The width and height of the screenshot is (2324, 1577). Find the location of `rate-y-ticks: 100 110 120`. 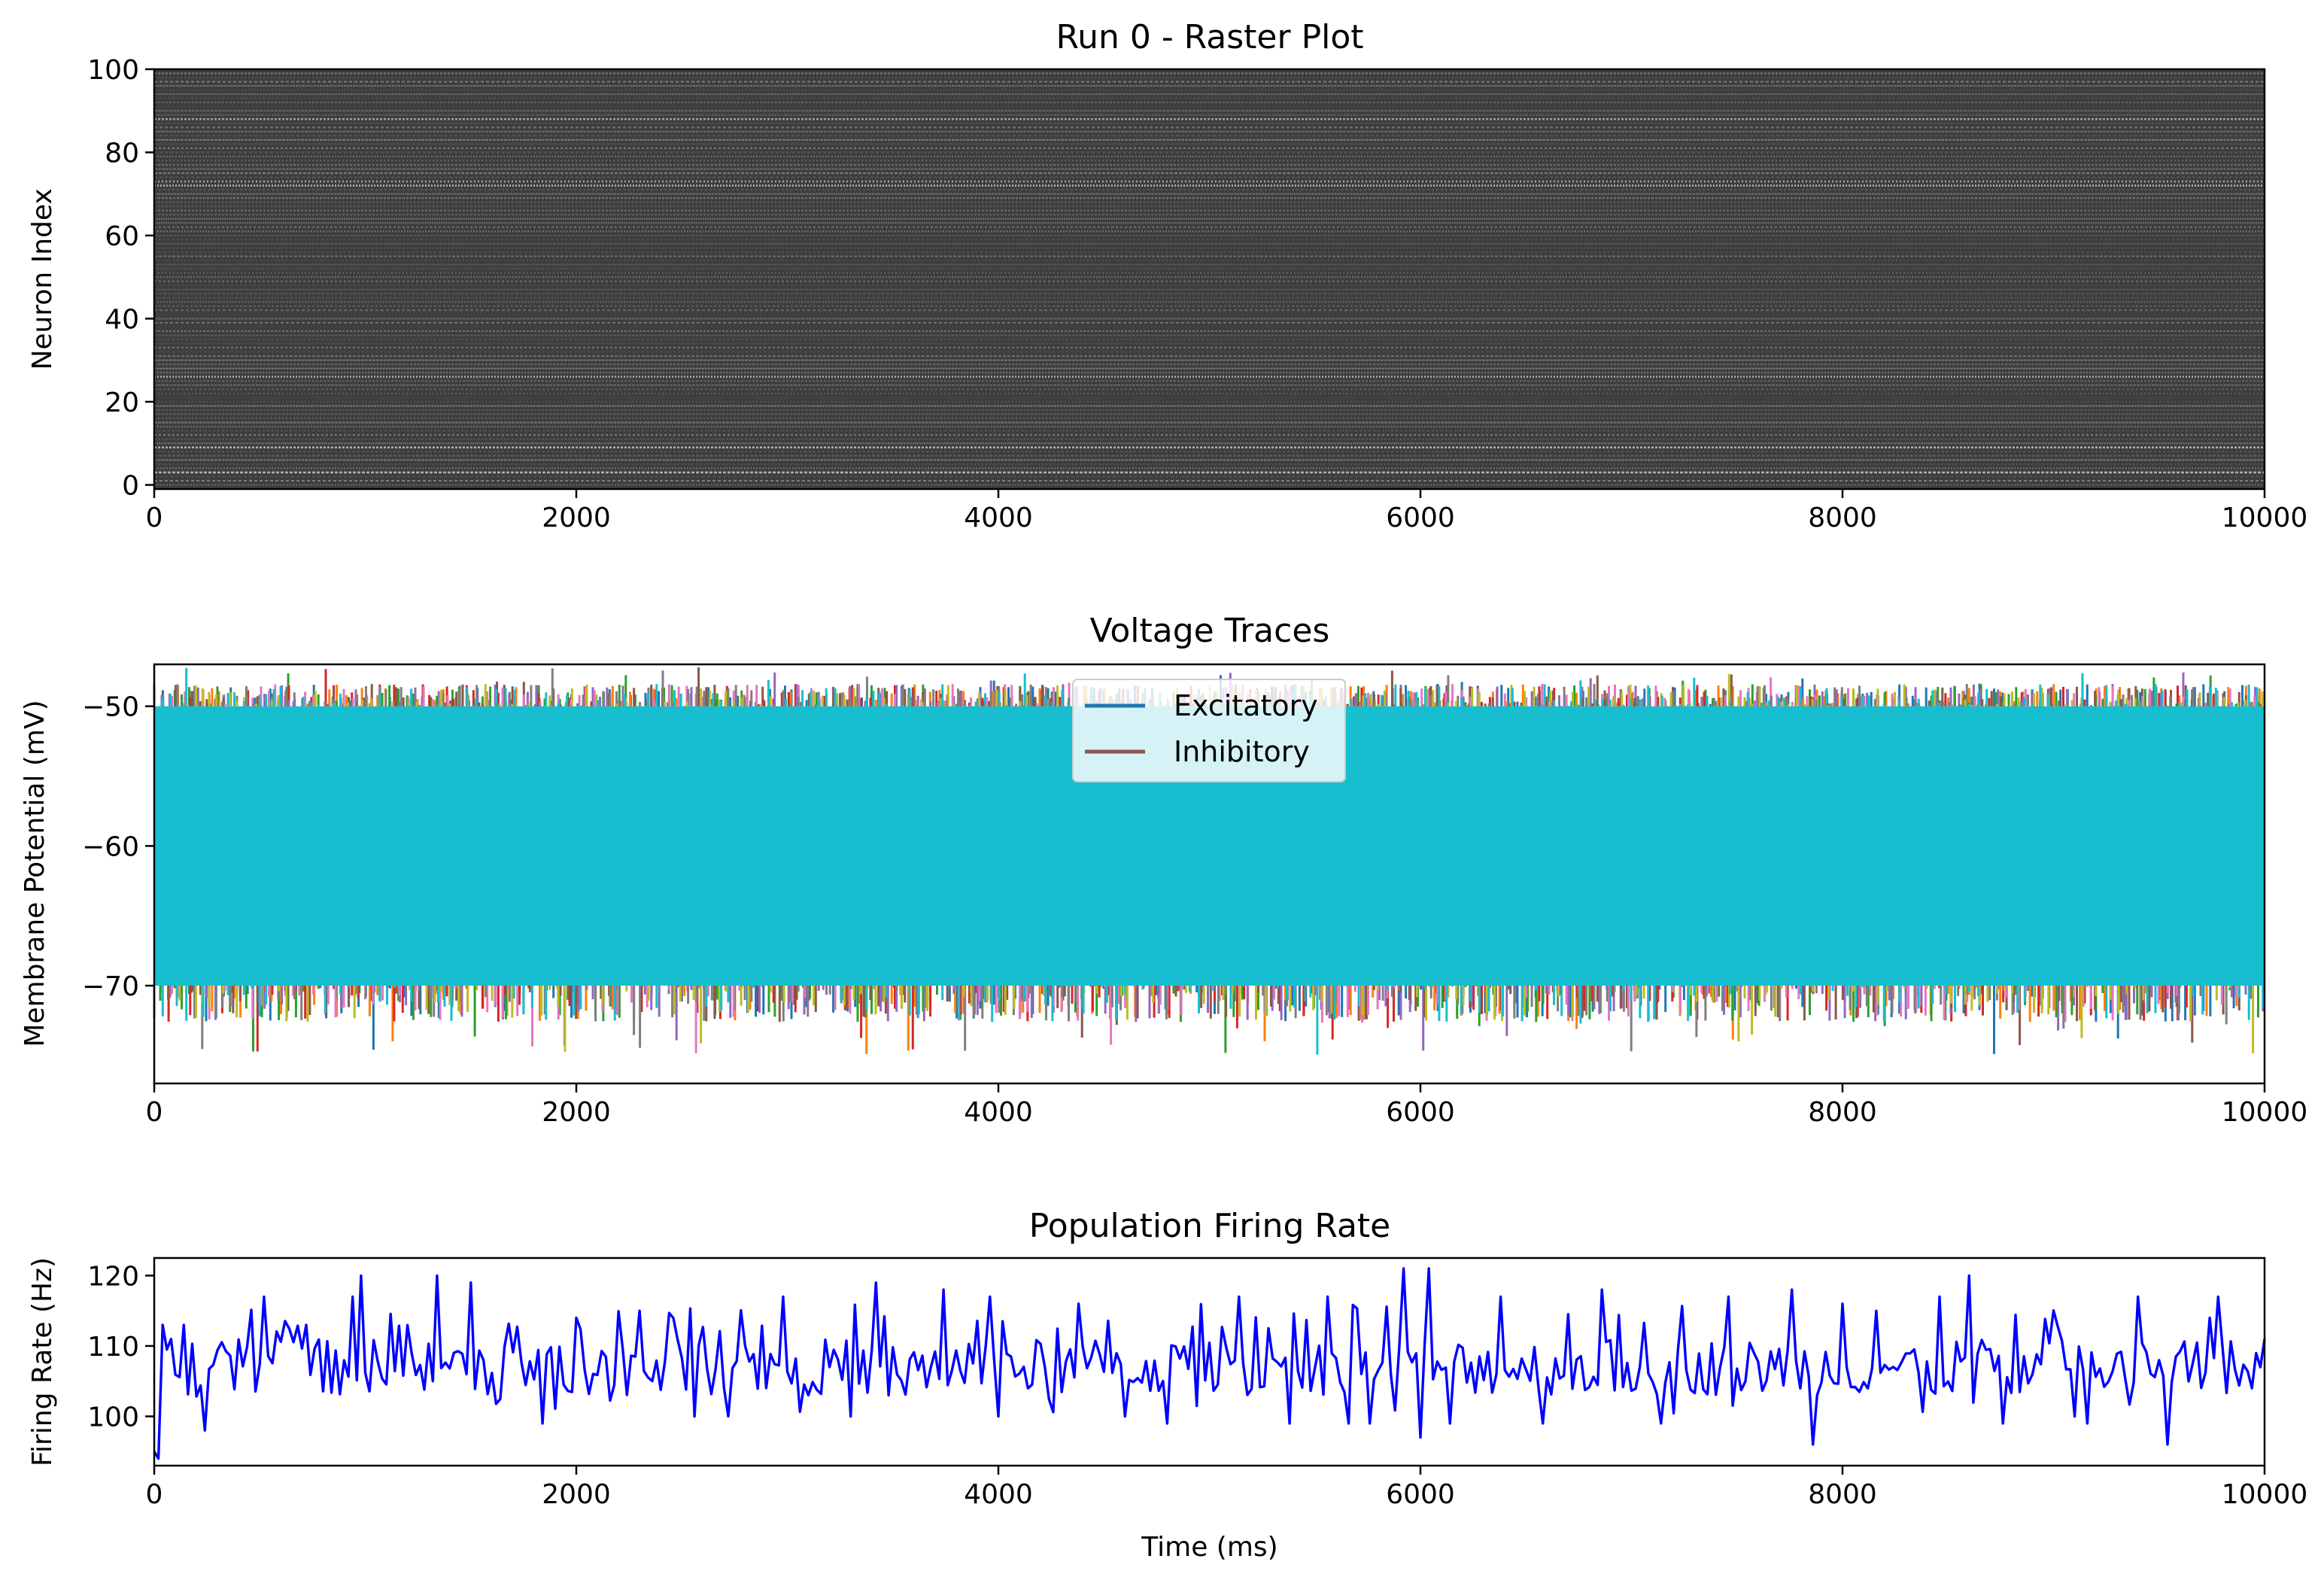

rate-y-ticks: 100 110 120 is located at coordinates (120, 1347).